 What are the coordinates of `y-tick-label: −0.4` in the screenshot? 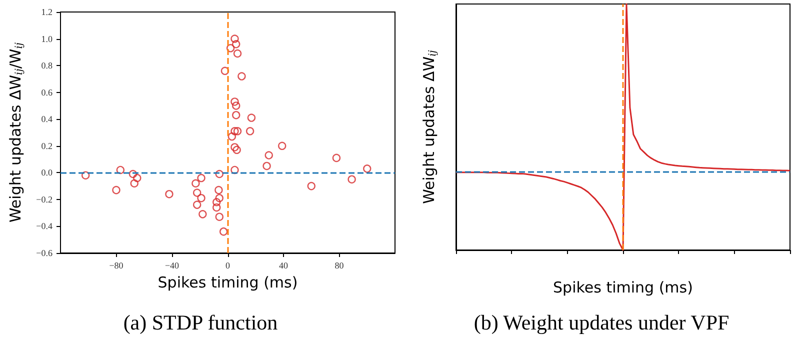 It's located at (44, 226).